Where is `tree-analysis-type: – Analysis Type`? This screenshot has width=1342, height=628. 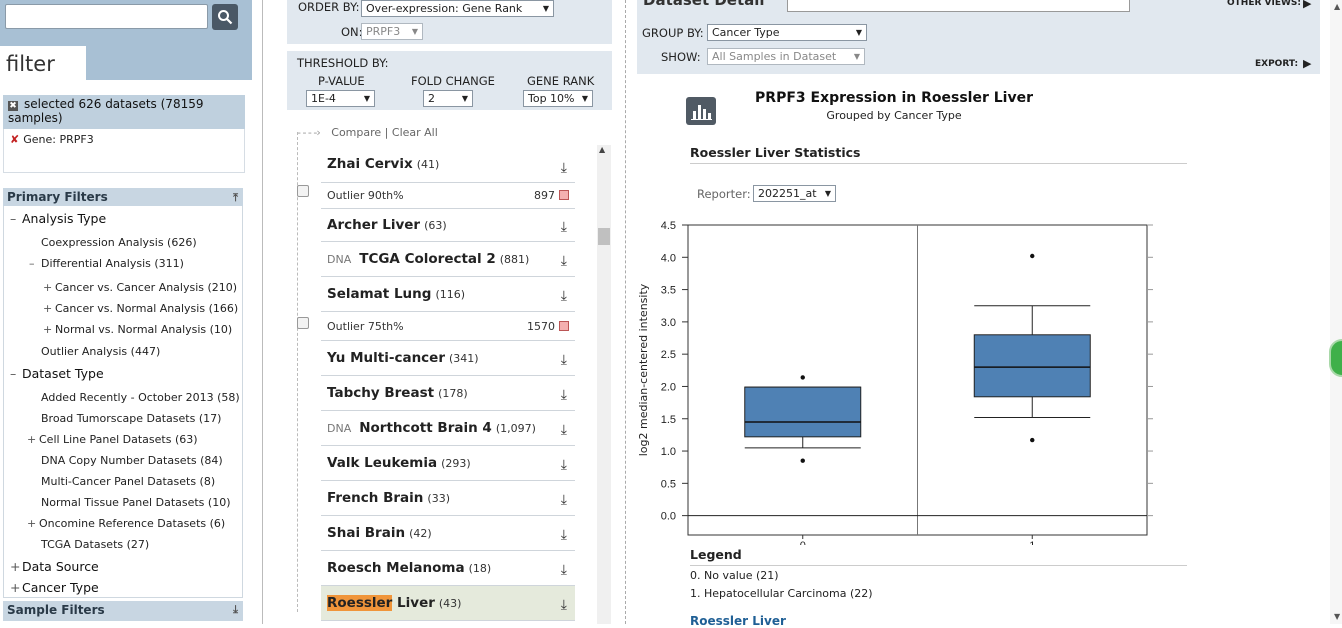
tree-analysis-type: – Analysis Type is located at coordinates (58, 218).